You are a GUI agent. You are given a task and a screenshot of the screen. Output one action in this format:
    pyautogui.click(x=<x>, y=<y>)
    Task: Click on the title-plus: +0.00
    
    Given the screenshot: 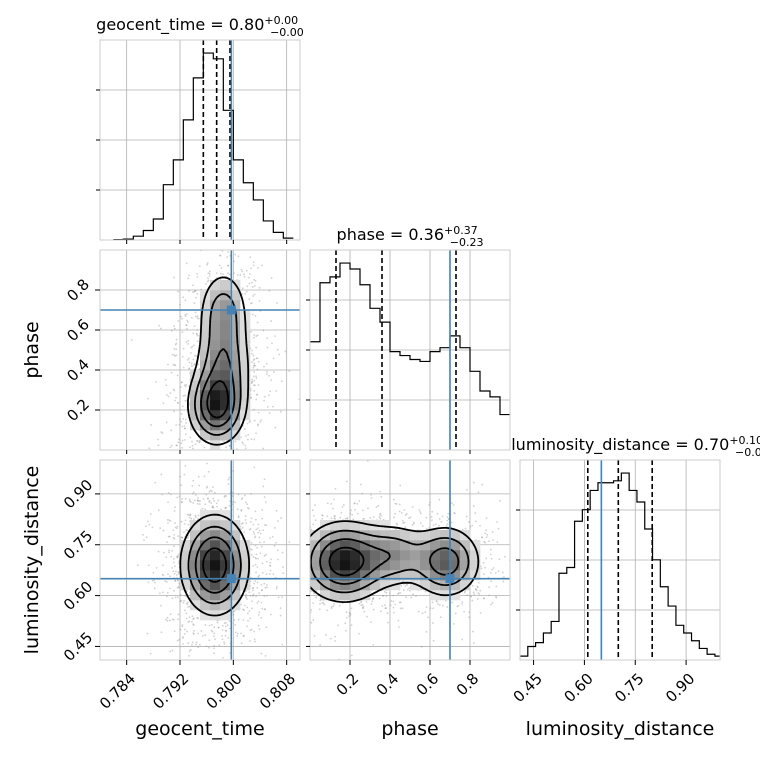 What is the action you would take?
    pyautogui.click(x=281, y=20)
    